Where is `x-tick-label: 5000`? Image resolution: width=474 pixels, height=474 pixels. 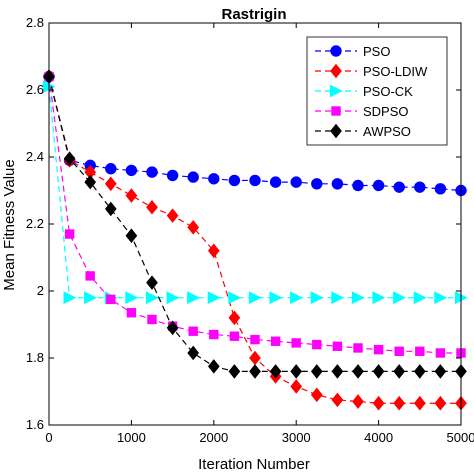
x-tick-label: 5000 is located at coordinates (460, 437).